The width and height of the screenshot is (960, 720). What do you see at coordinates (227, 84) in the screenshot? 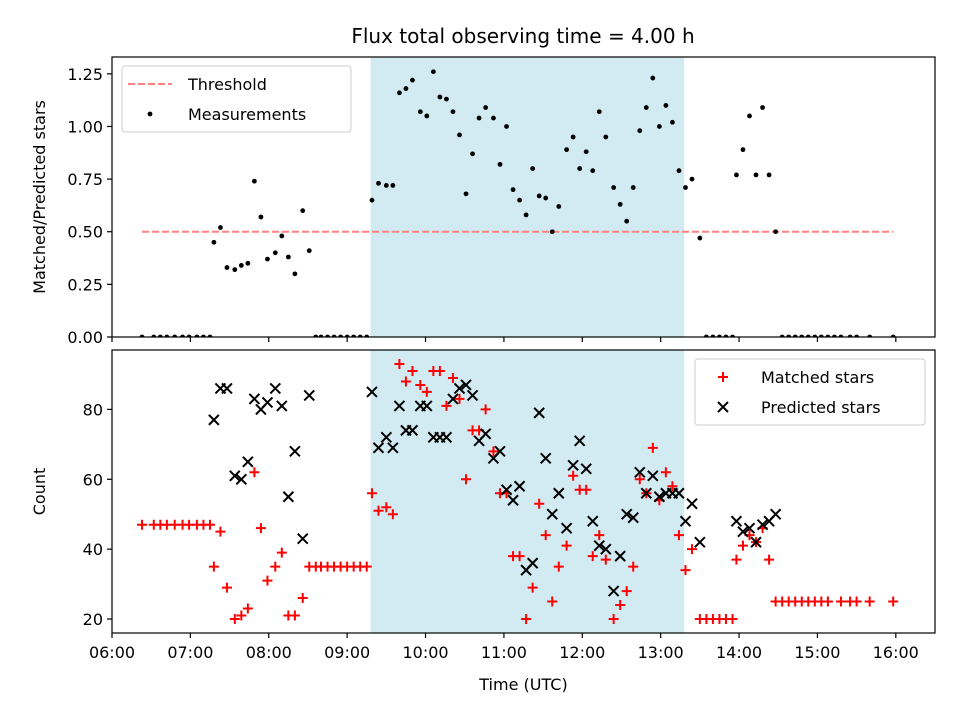
I see `legend-label: Threshold` at bounding box center [227, 84].